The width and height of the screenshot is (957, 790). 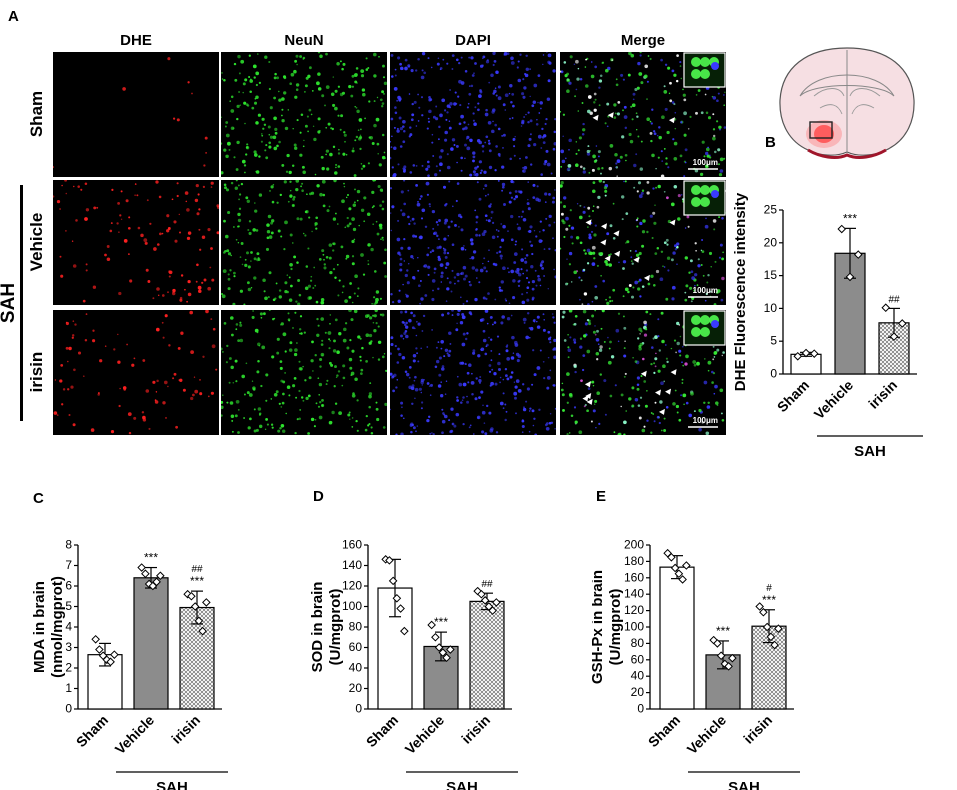 I want to click on y-axis-label: (U/mgprot), so click(x=615, y=627).